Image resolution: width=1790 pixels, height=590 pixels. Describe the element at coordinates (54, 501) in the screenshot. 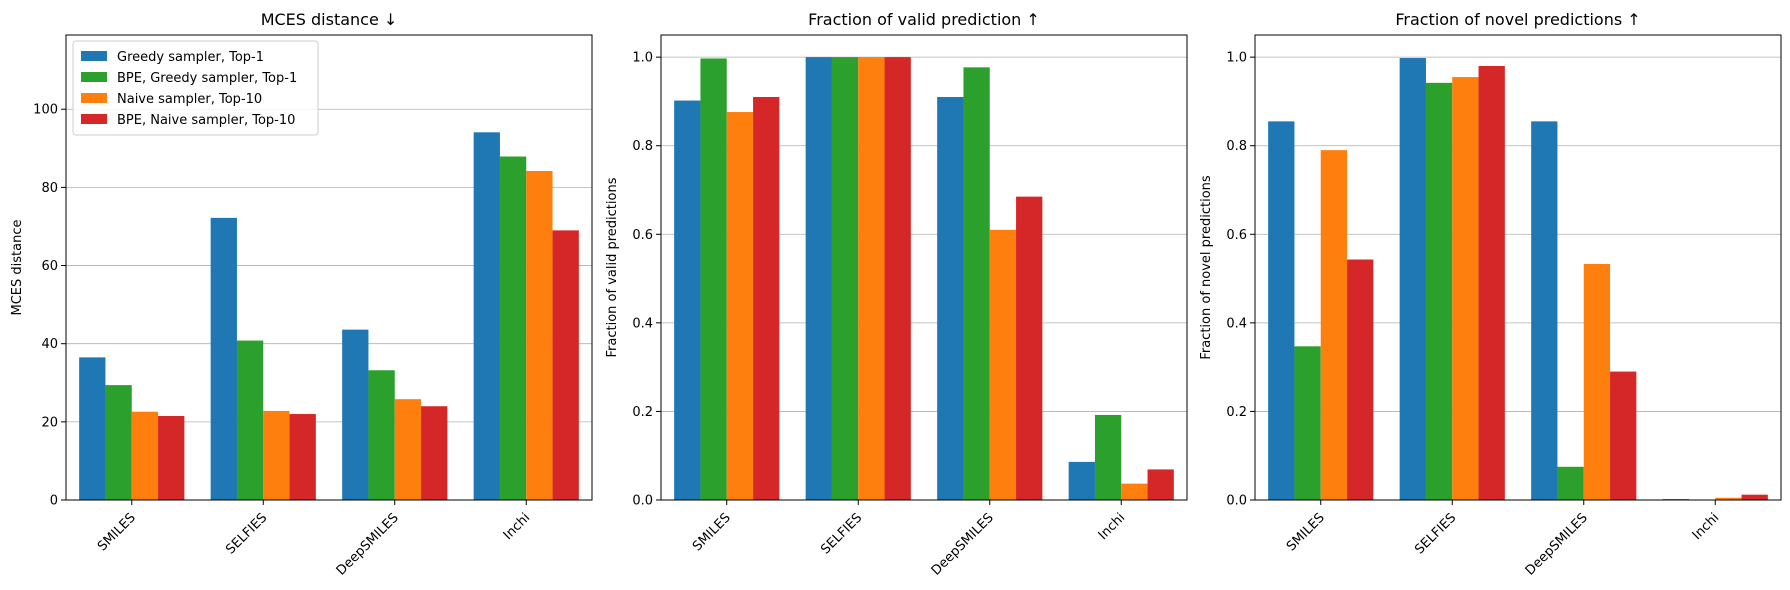

I see `y-tick-label: 0` at that location.